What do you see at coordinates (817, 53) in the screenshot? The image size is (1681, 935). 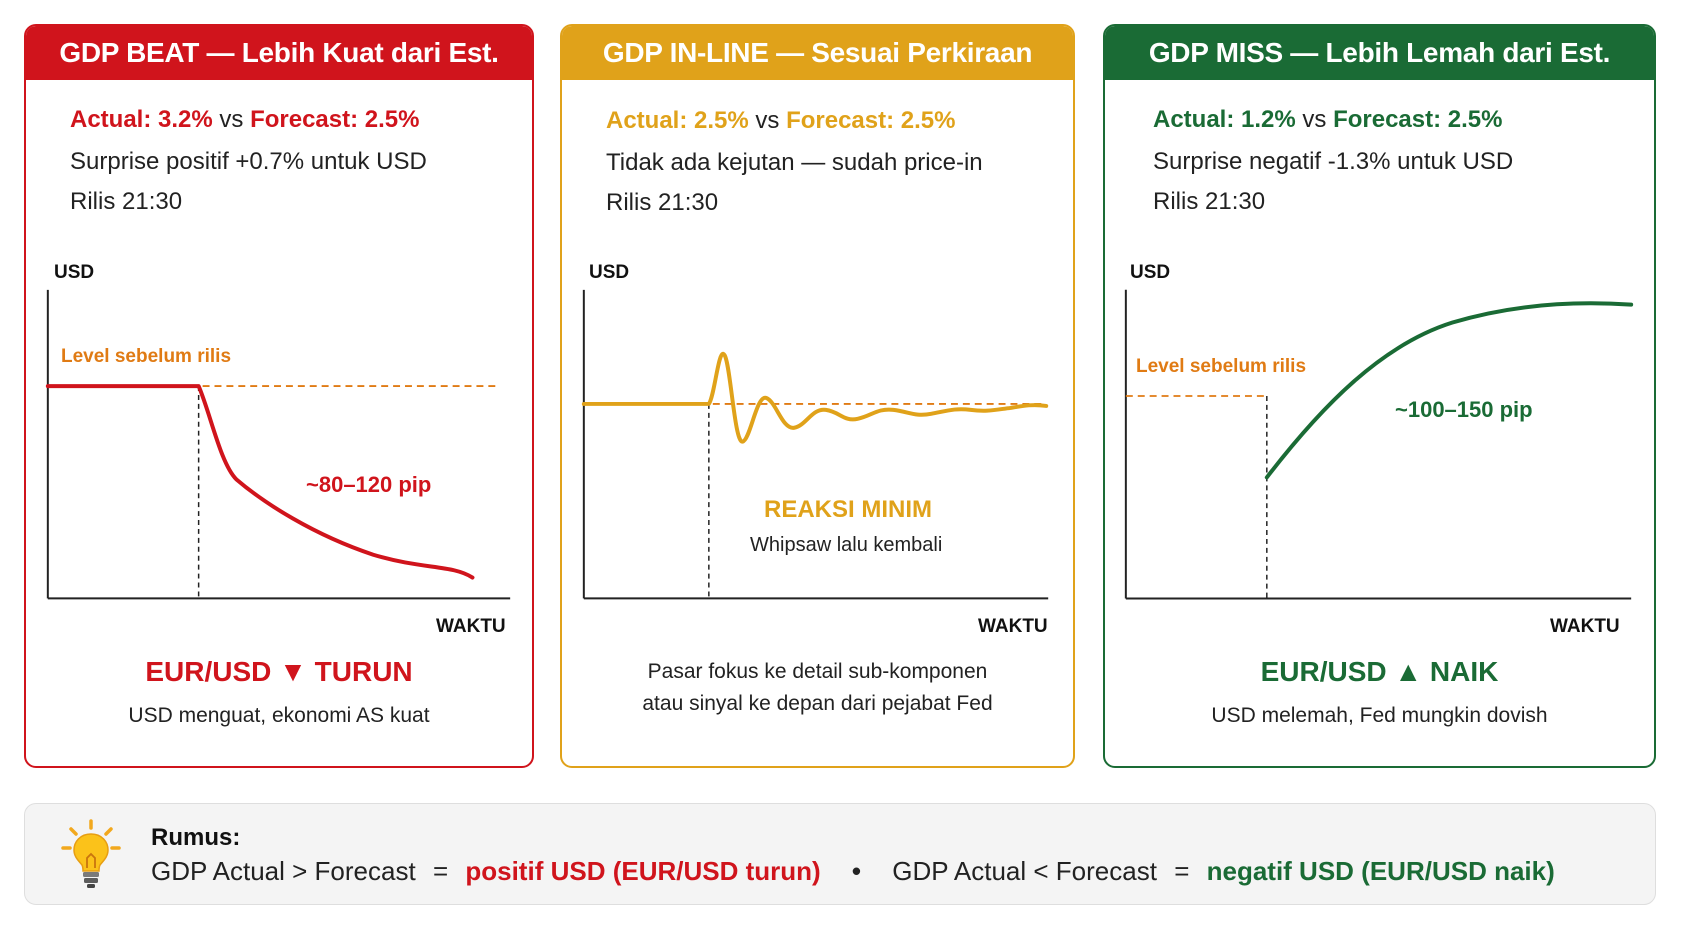 I see `card-header: GDP IN-LINE — Sesuai Perkiraan` at bounding box center [817, 53].